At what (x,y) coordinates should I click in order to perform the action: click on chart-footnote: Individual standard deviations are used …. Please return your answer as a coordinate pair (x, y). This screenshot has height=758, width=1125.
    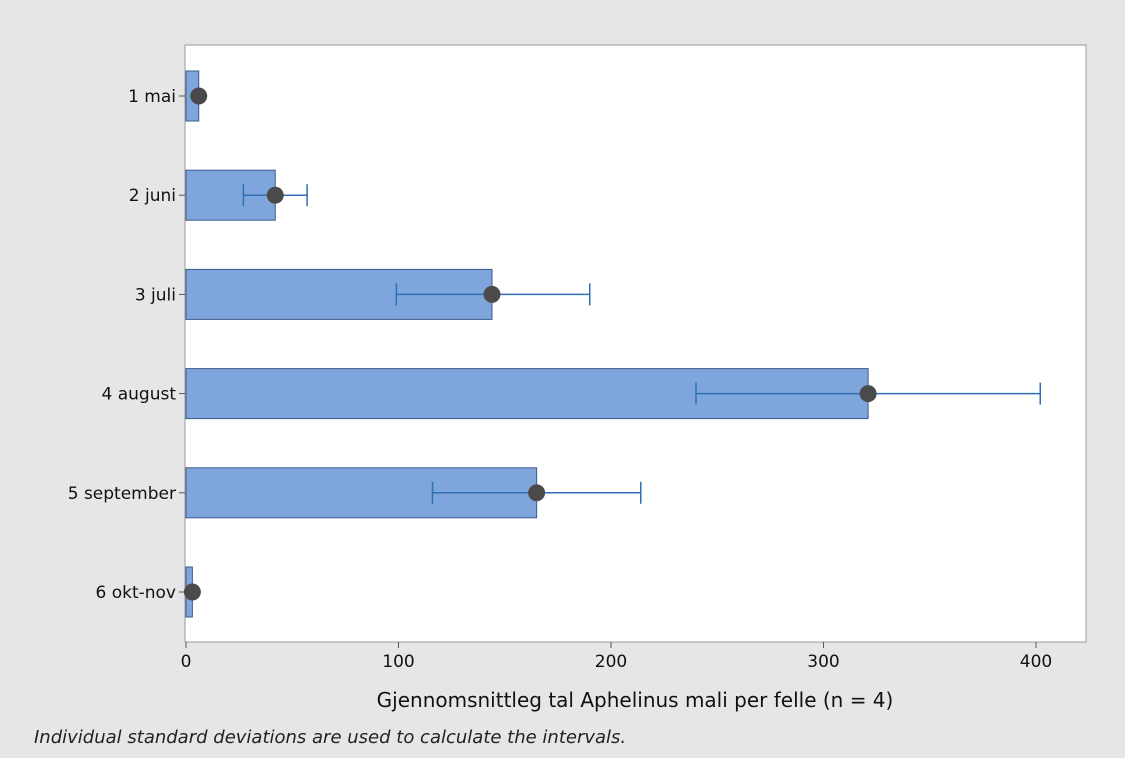
    Looking at the image, I should click on (330, 737).